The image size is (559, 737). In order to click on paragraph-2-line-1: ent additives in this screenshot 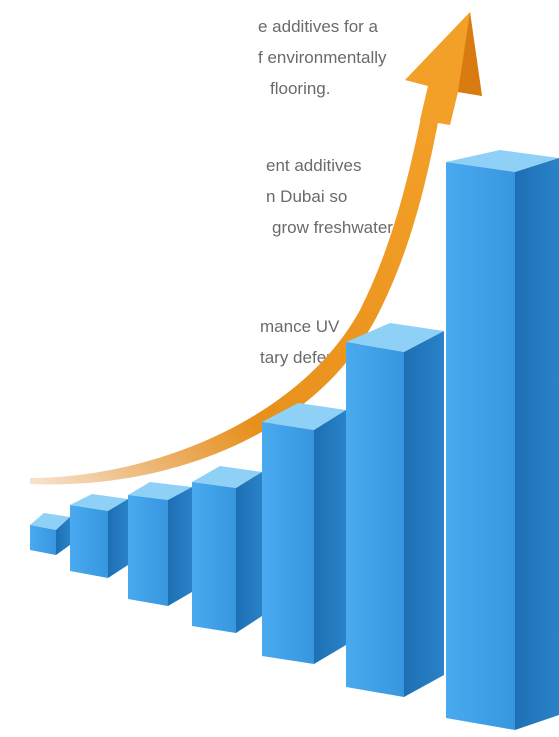, I will do `click(314, 165)`.